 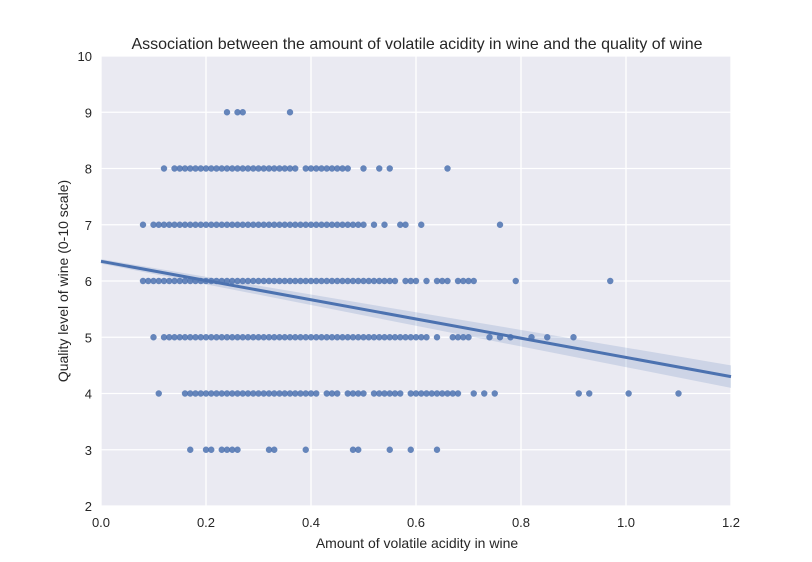 I want to click on y-tick-label: 2, so click(x=88, y=506).